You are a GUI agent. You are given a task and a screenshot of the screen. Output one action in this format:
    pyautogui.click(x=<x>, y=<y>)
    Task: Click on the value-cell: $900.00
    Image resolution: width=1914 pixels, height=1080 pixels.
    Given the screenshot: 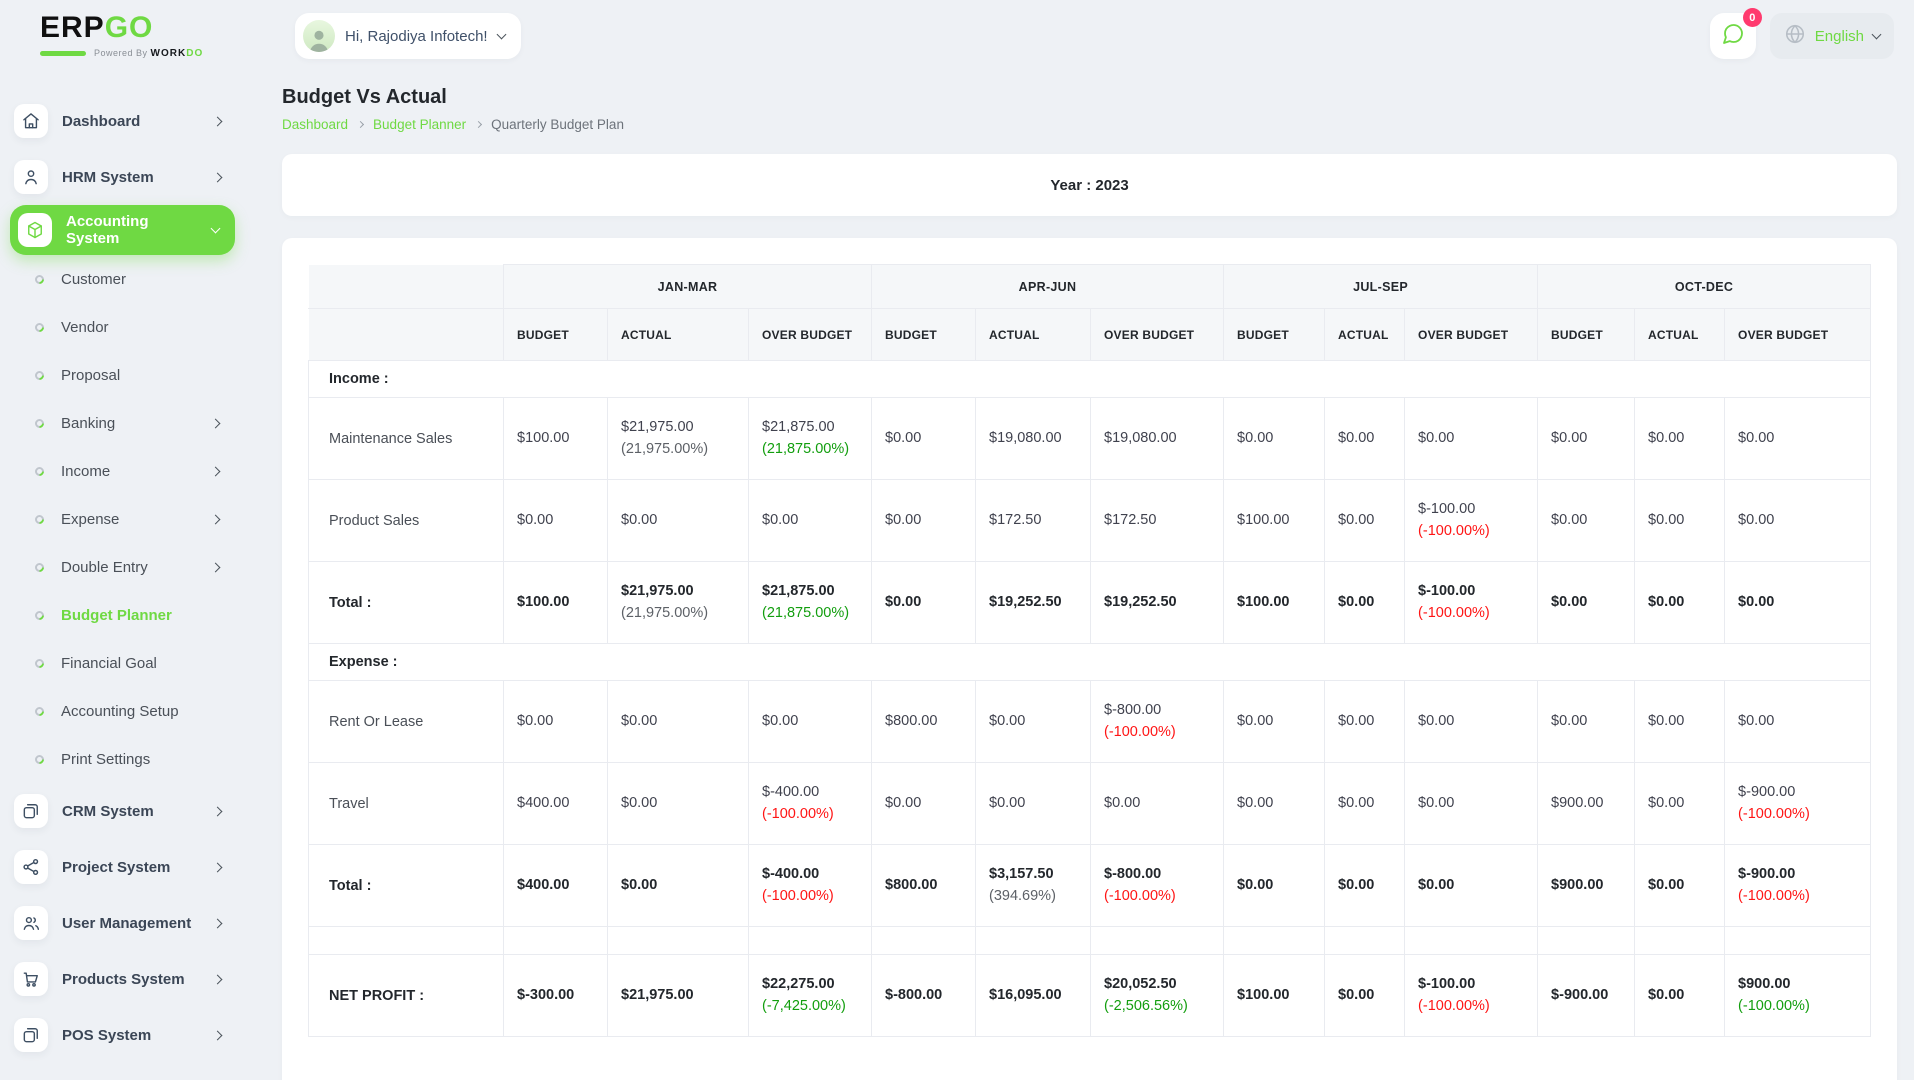 What is the action you would take?
    pyautogui.click(x=1586, y=803)
    